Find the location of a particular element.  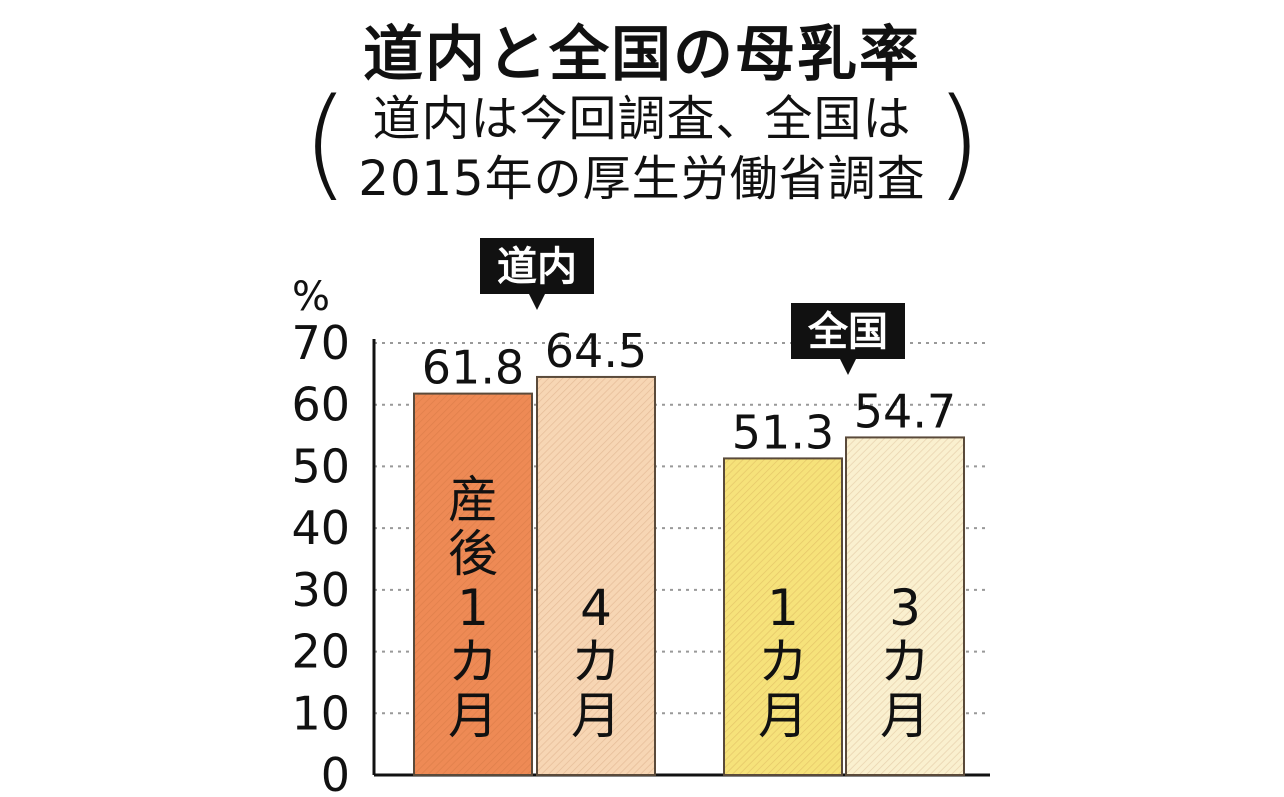

open-parenthesis: ( is located at coordinates (325, 143).